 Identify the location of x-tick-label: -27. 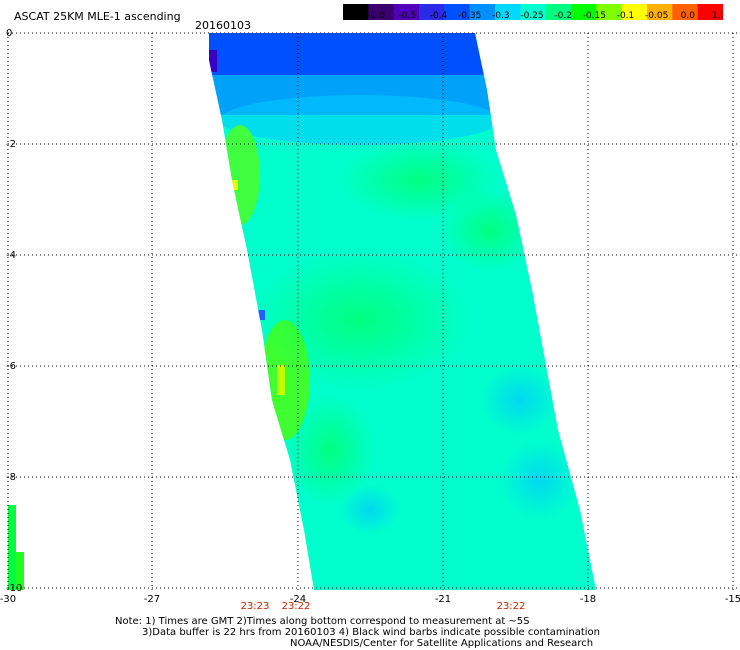
(152, 599).